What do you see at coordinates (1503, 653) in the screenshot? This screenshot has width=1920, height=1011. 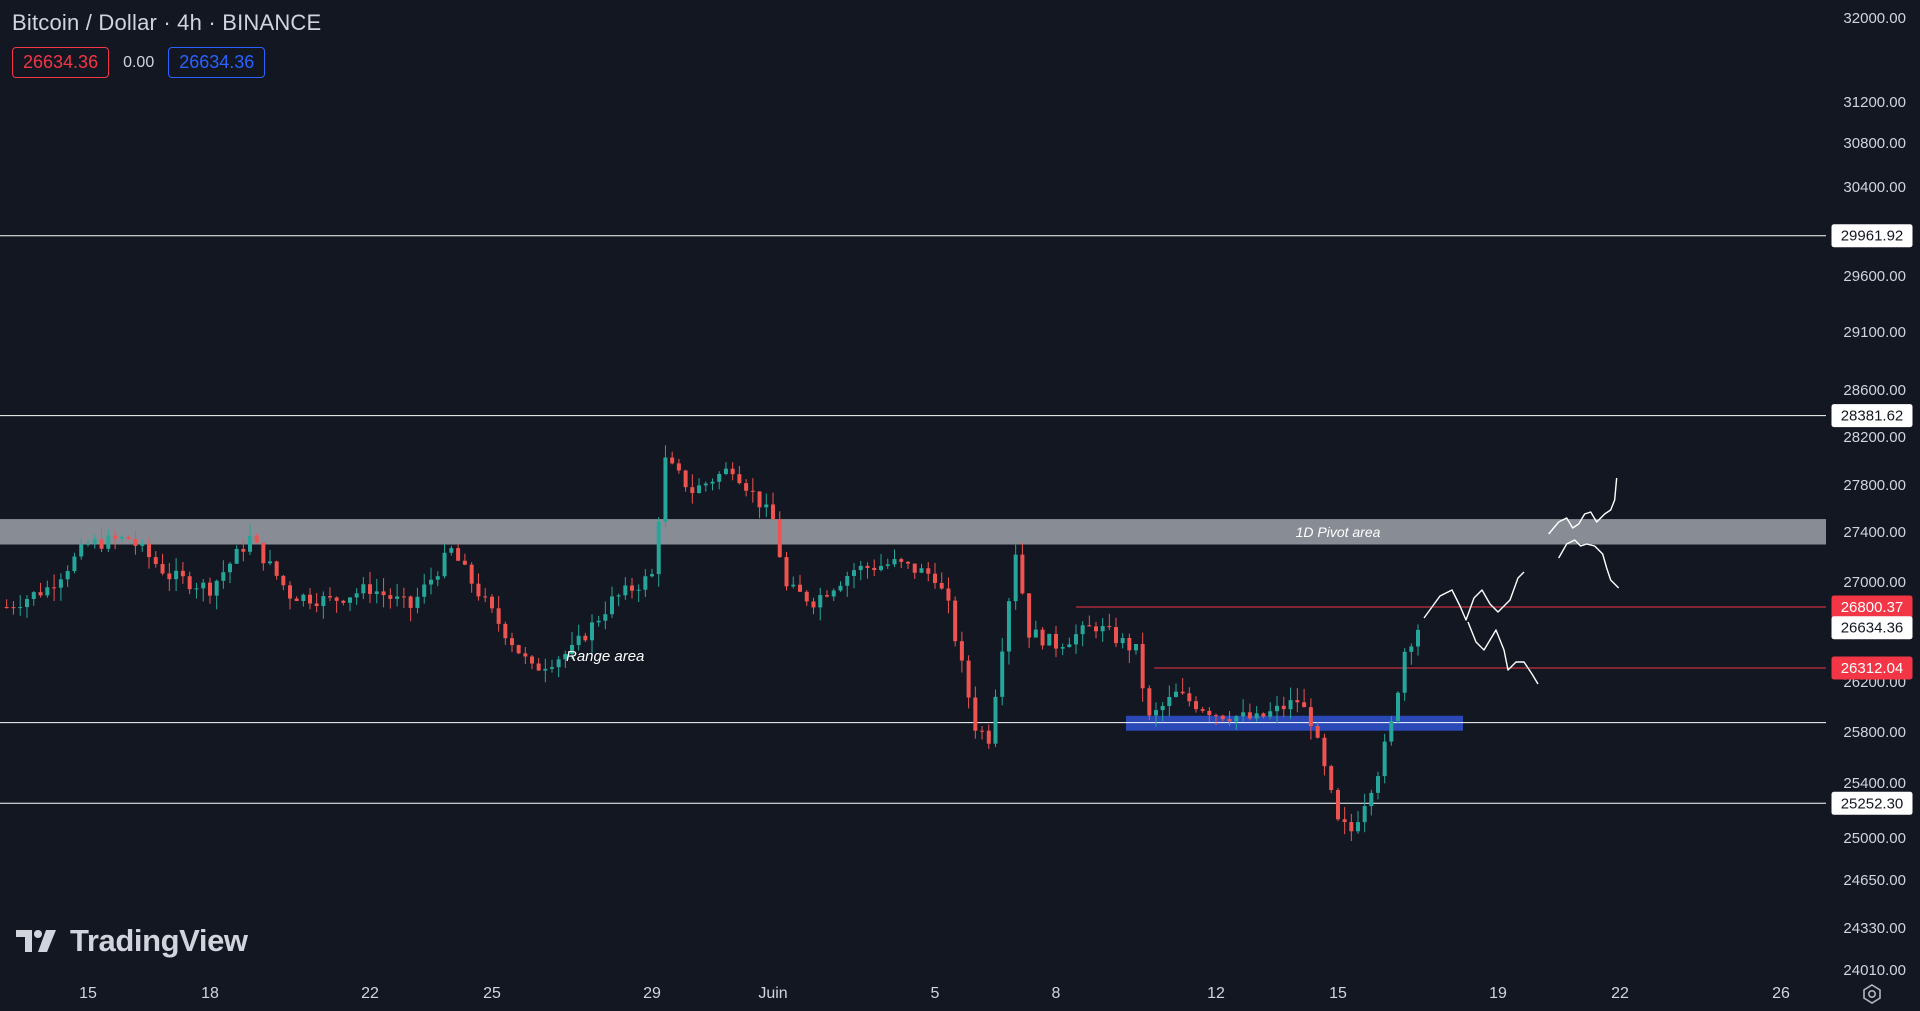 I see `projection-down-path` at bounding box center [1503, 653].